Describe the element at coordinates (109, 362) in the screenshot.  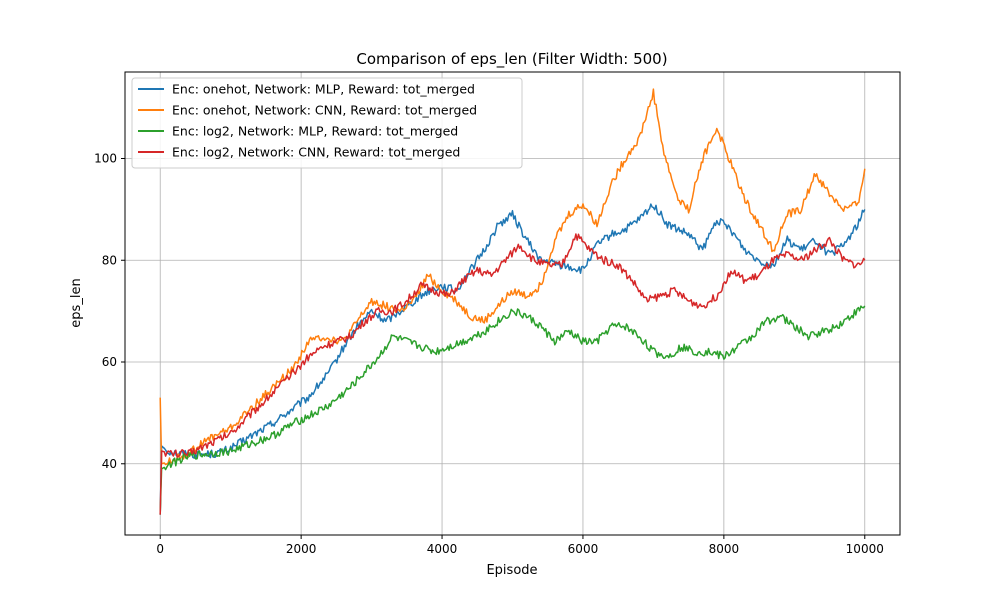
I see `y-tick-label: 60` at that location.